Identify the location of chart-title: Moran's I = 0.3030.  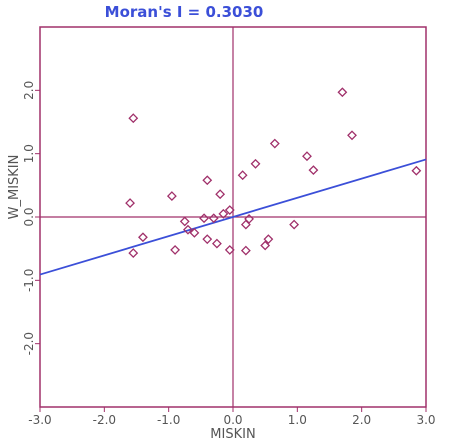
(184, 12).